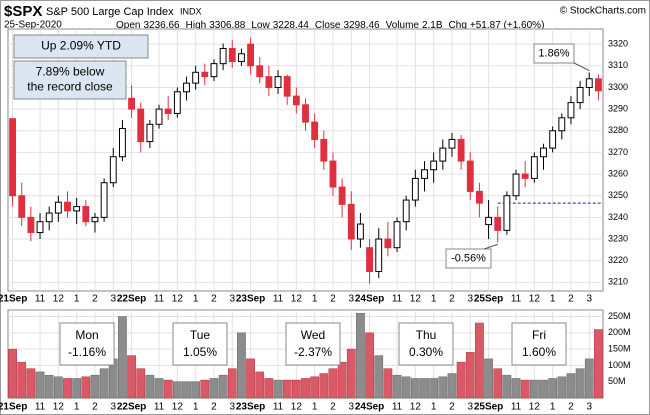 The width and height of the screenshot is (650, 415). Describe the element at coordinates (618, 87) in the screenshot. I see `y-tick-label: 3300` at that location.